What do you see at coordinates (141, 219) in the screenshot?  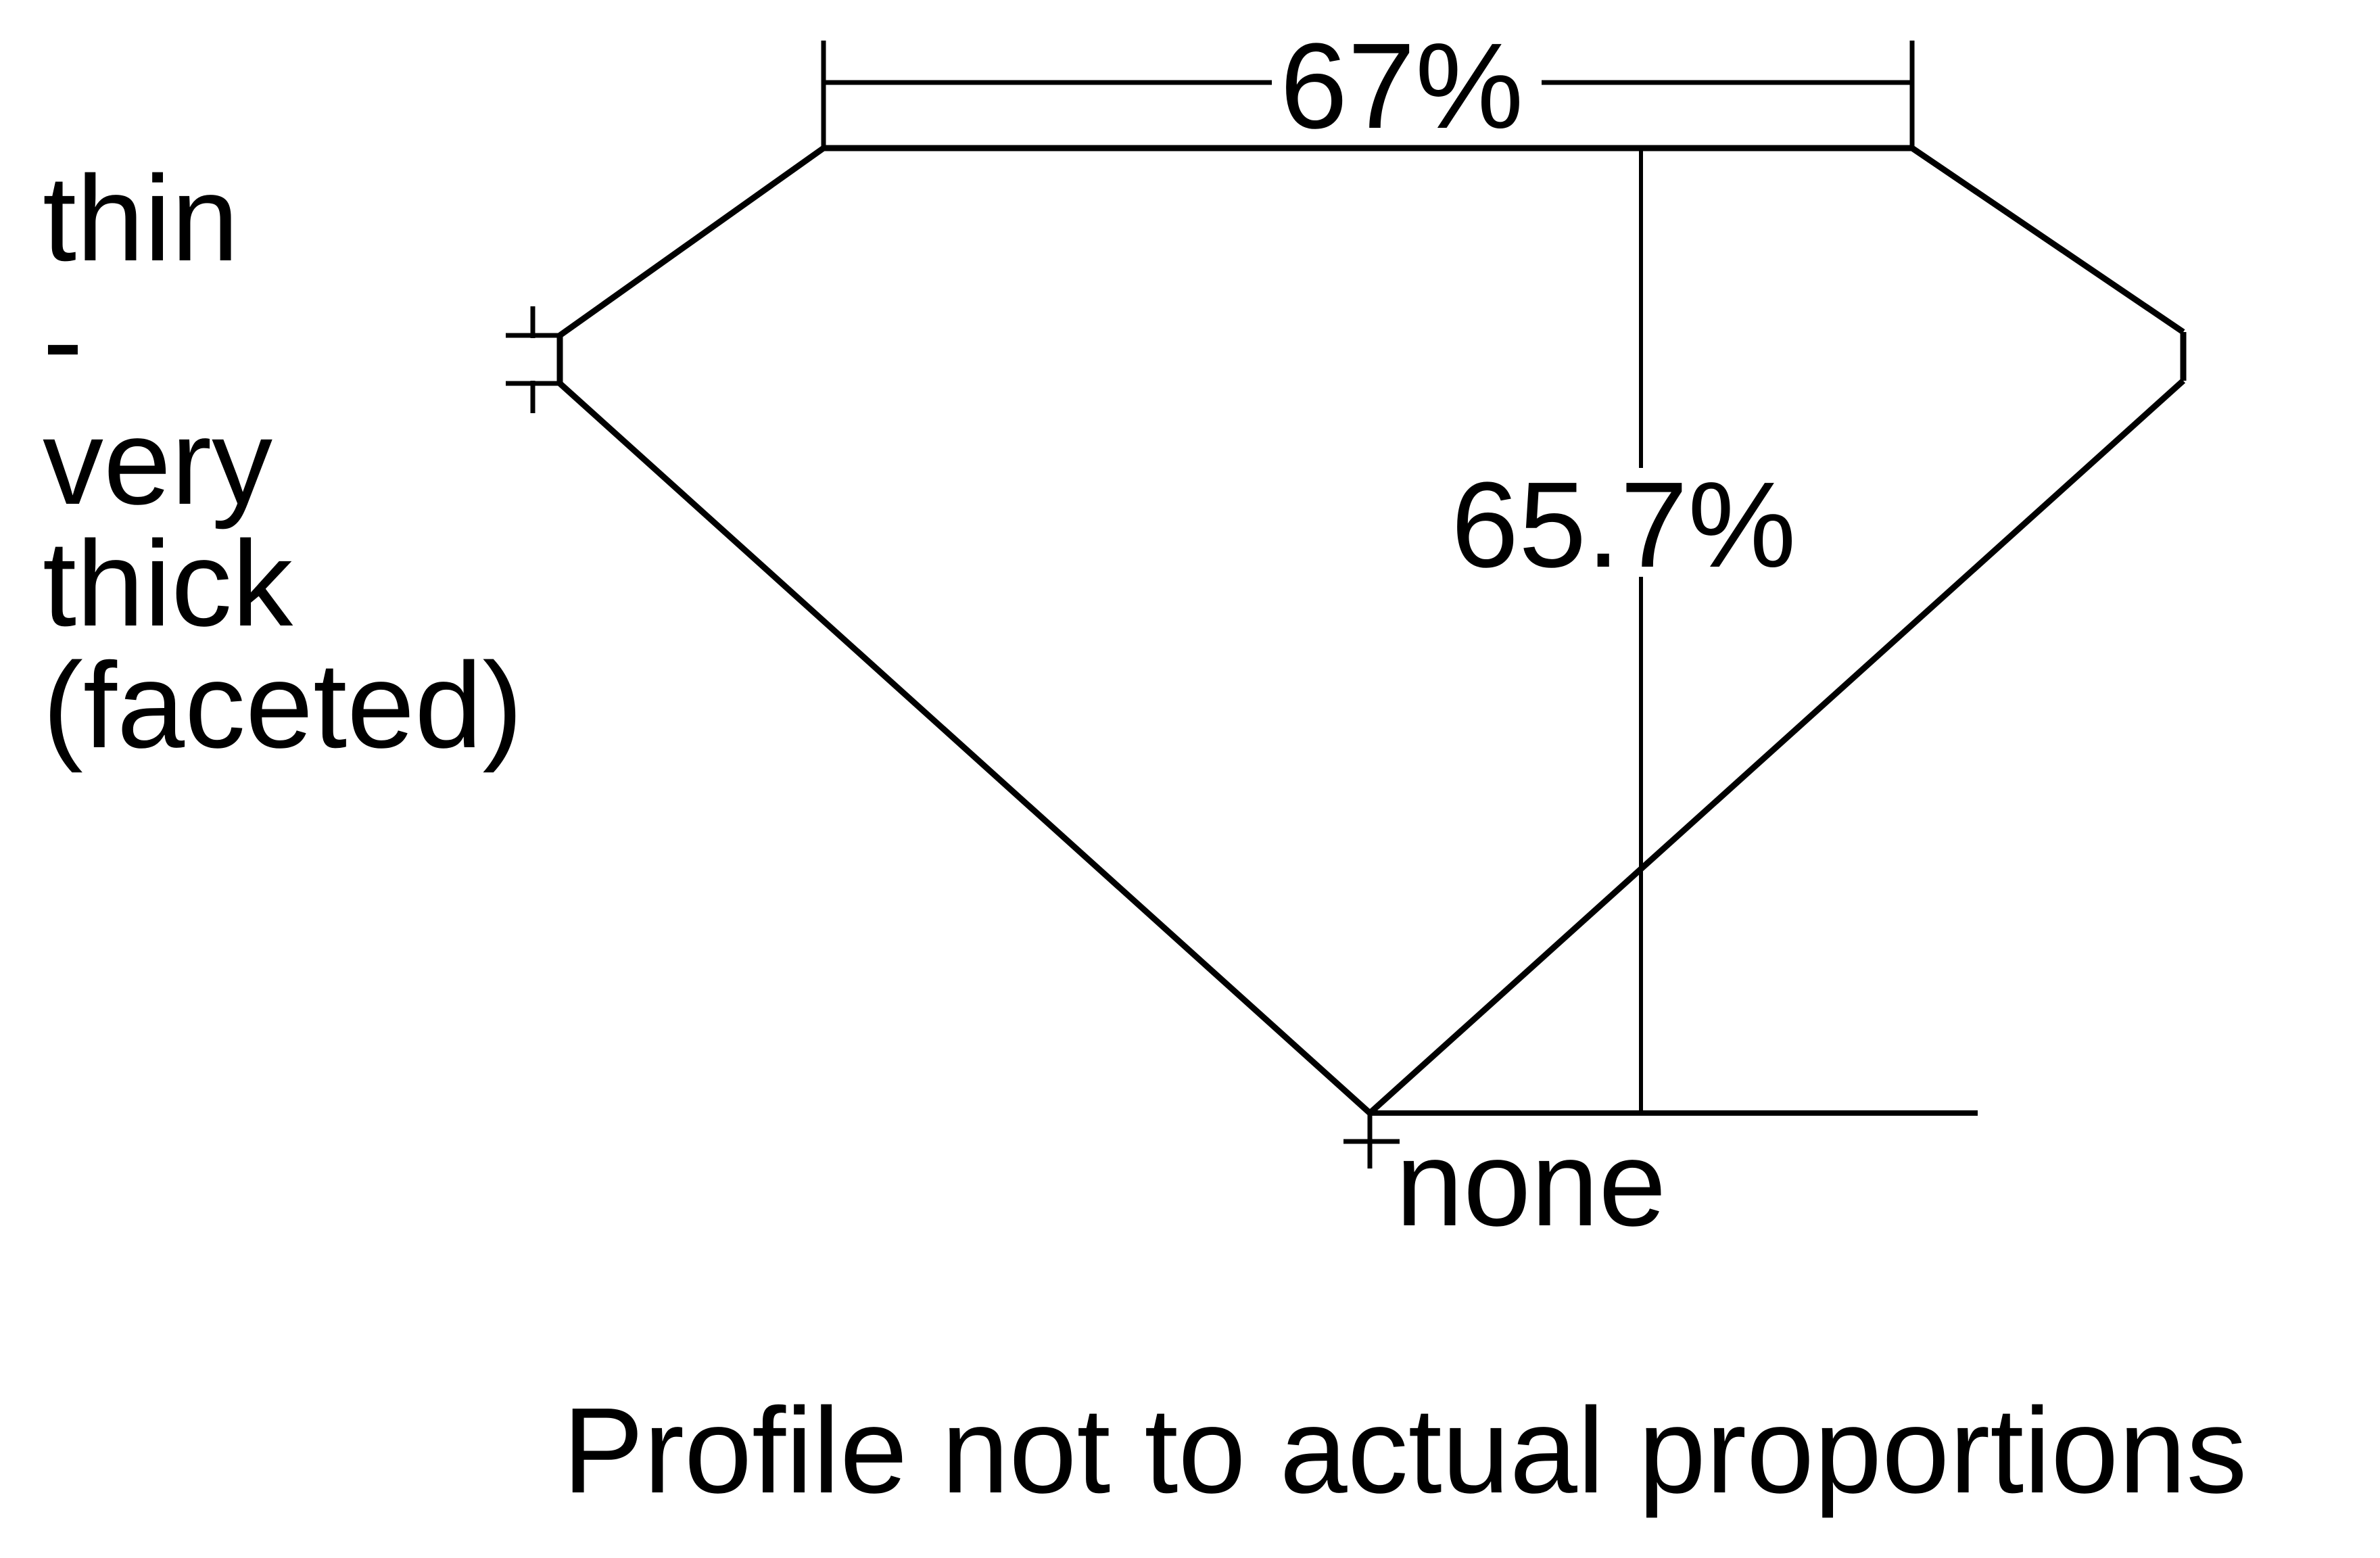 I see `girdle-label-line-1: thin` at bounding box center [141, 219].